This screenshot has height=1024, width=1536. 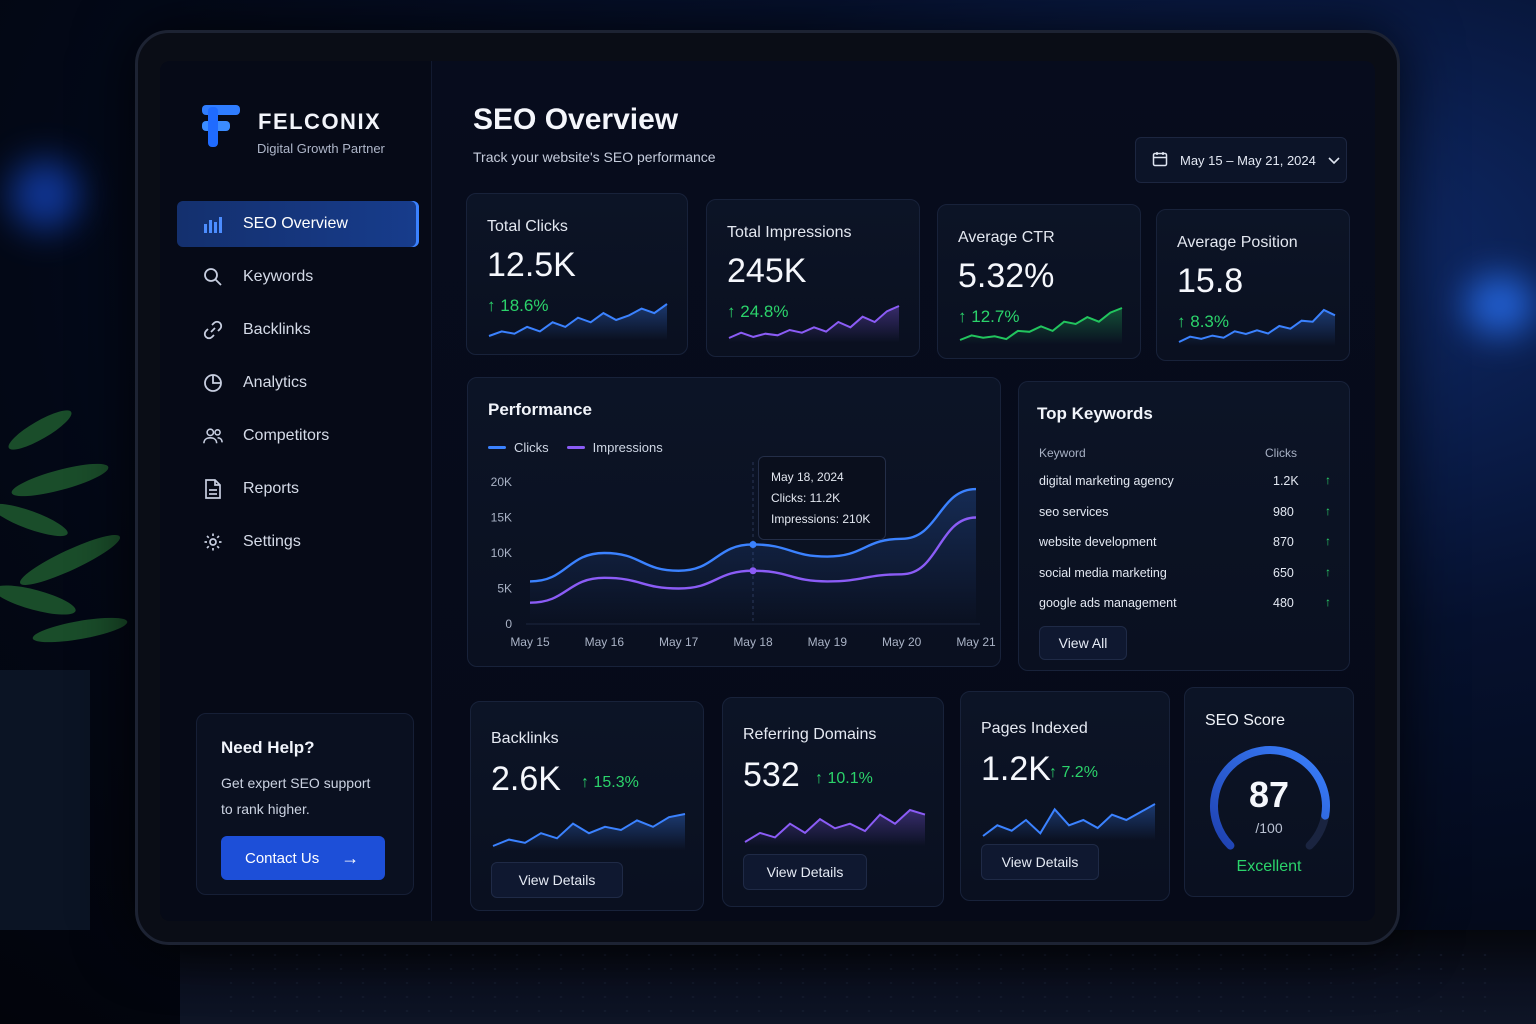 What do you see at coordinates (605, 642) in the screenshot?
I see `x-tick-label: May 16` at bounding box center [605, 642].